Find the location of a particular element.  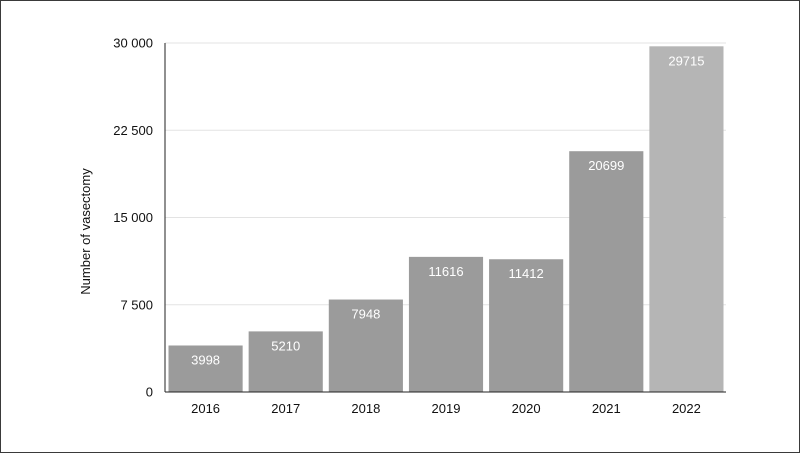

x-tick-label: 2022 is located at coordinates (686, 408).